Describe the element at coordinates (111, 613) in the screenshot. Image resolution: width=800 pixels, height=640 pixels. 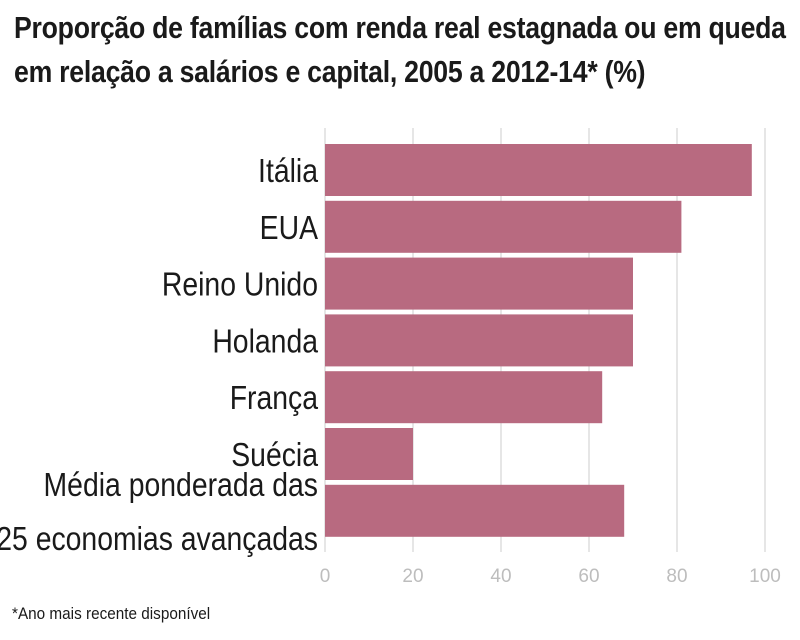
I see `footnote: *Ano mais recente disponível` at that location.